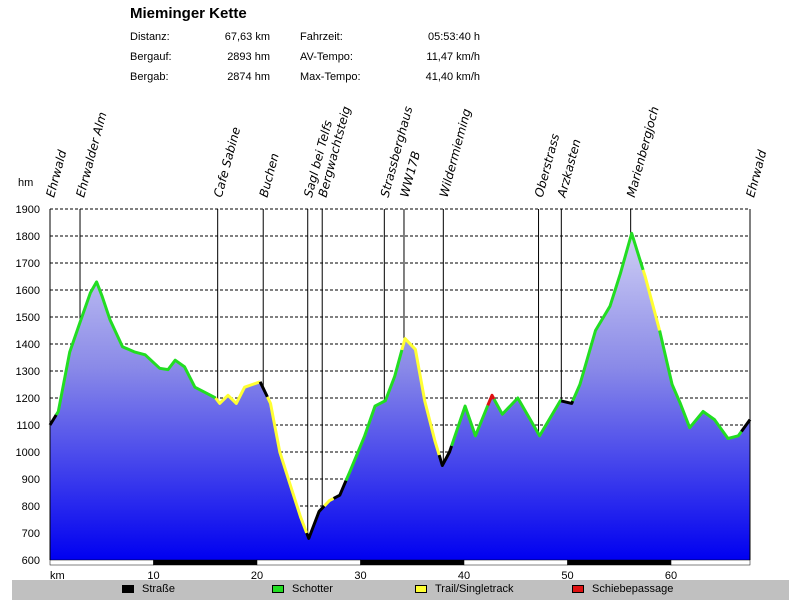 The height and width of the screenshot is (600, 800). I want to click on y-tick-label: 1000, so click(28, 453).